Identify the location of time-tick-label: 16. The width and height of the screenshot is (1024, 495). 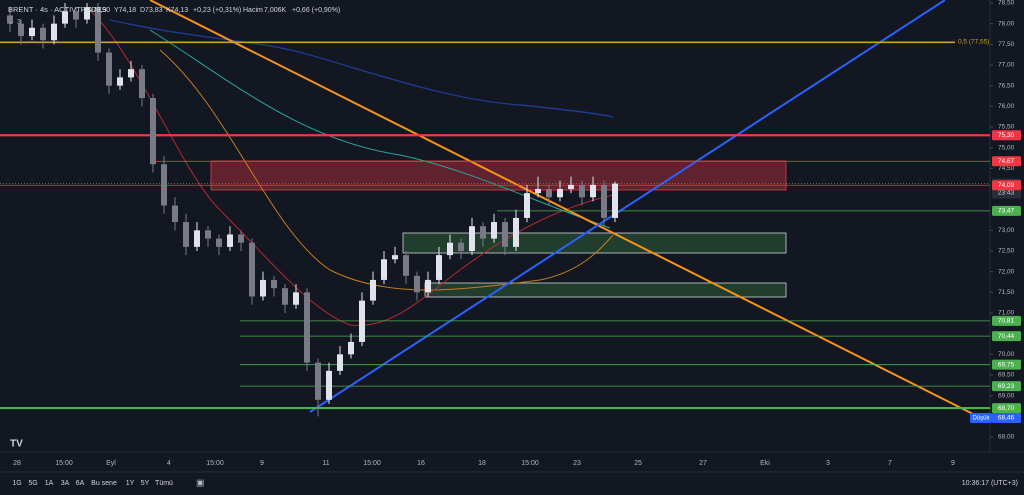
(421, 463).